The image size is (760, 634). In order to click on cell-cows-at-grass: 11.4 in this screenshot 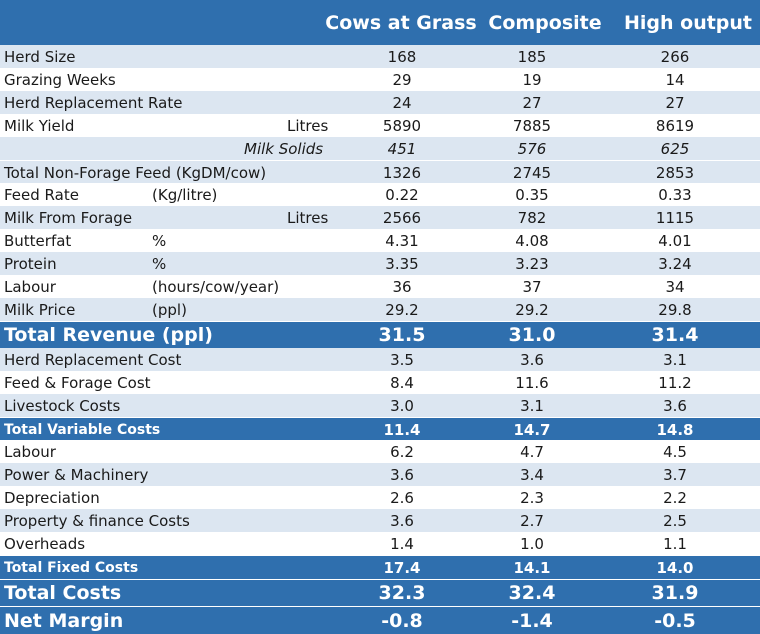, I will do `click(402, 429)`.